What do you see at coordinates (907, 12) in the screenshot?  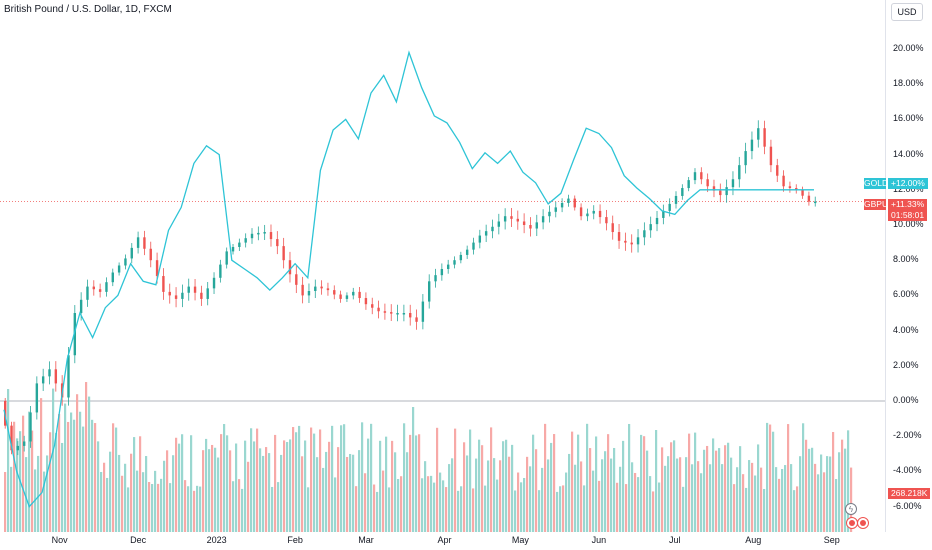 I see `currency-button: USD` at bounding box center [907, 12].